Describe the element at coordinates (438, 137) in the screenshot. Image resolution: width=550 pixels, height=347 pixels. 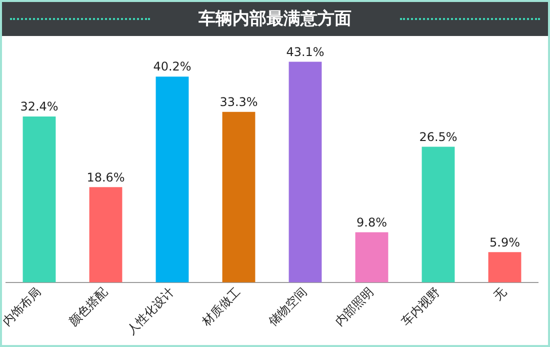
I see `data-label: 26.5%` at that location.